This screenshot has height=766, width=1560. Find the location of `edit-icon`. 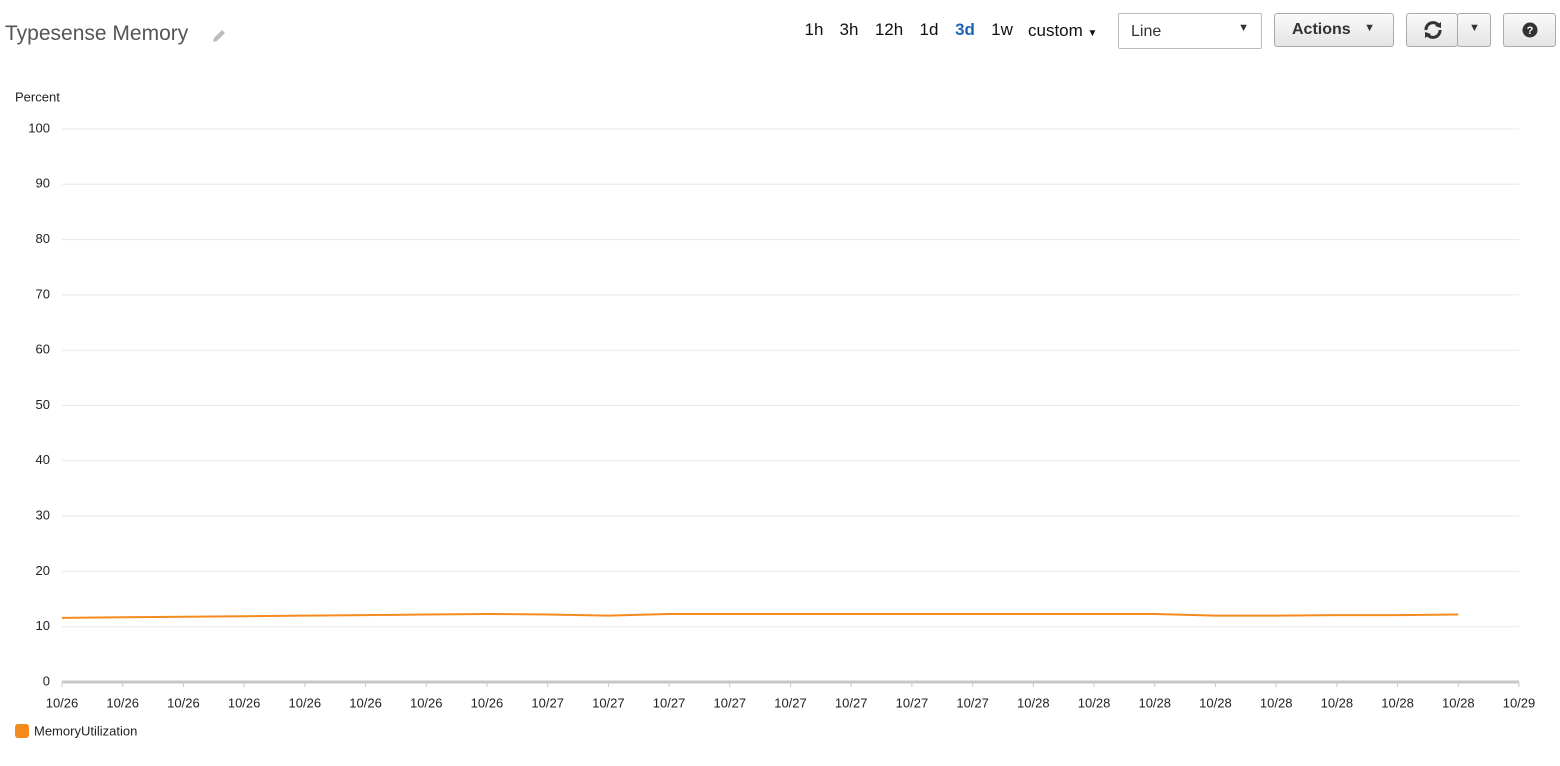

edit-icon is located at coordinates (219, 36).